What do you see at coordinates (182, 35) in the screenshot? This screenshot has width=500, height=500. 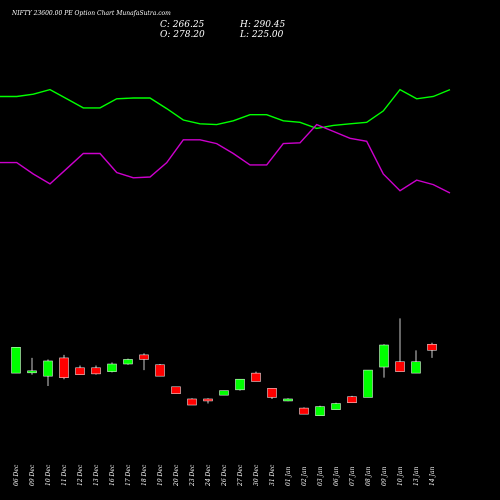 I see `open-label: O: 278.20` at bounding box center [182, 35].